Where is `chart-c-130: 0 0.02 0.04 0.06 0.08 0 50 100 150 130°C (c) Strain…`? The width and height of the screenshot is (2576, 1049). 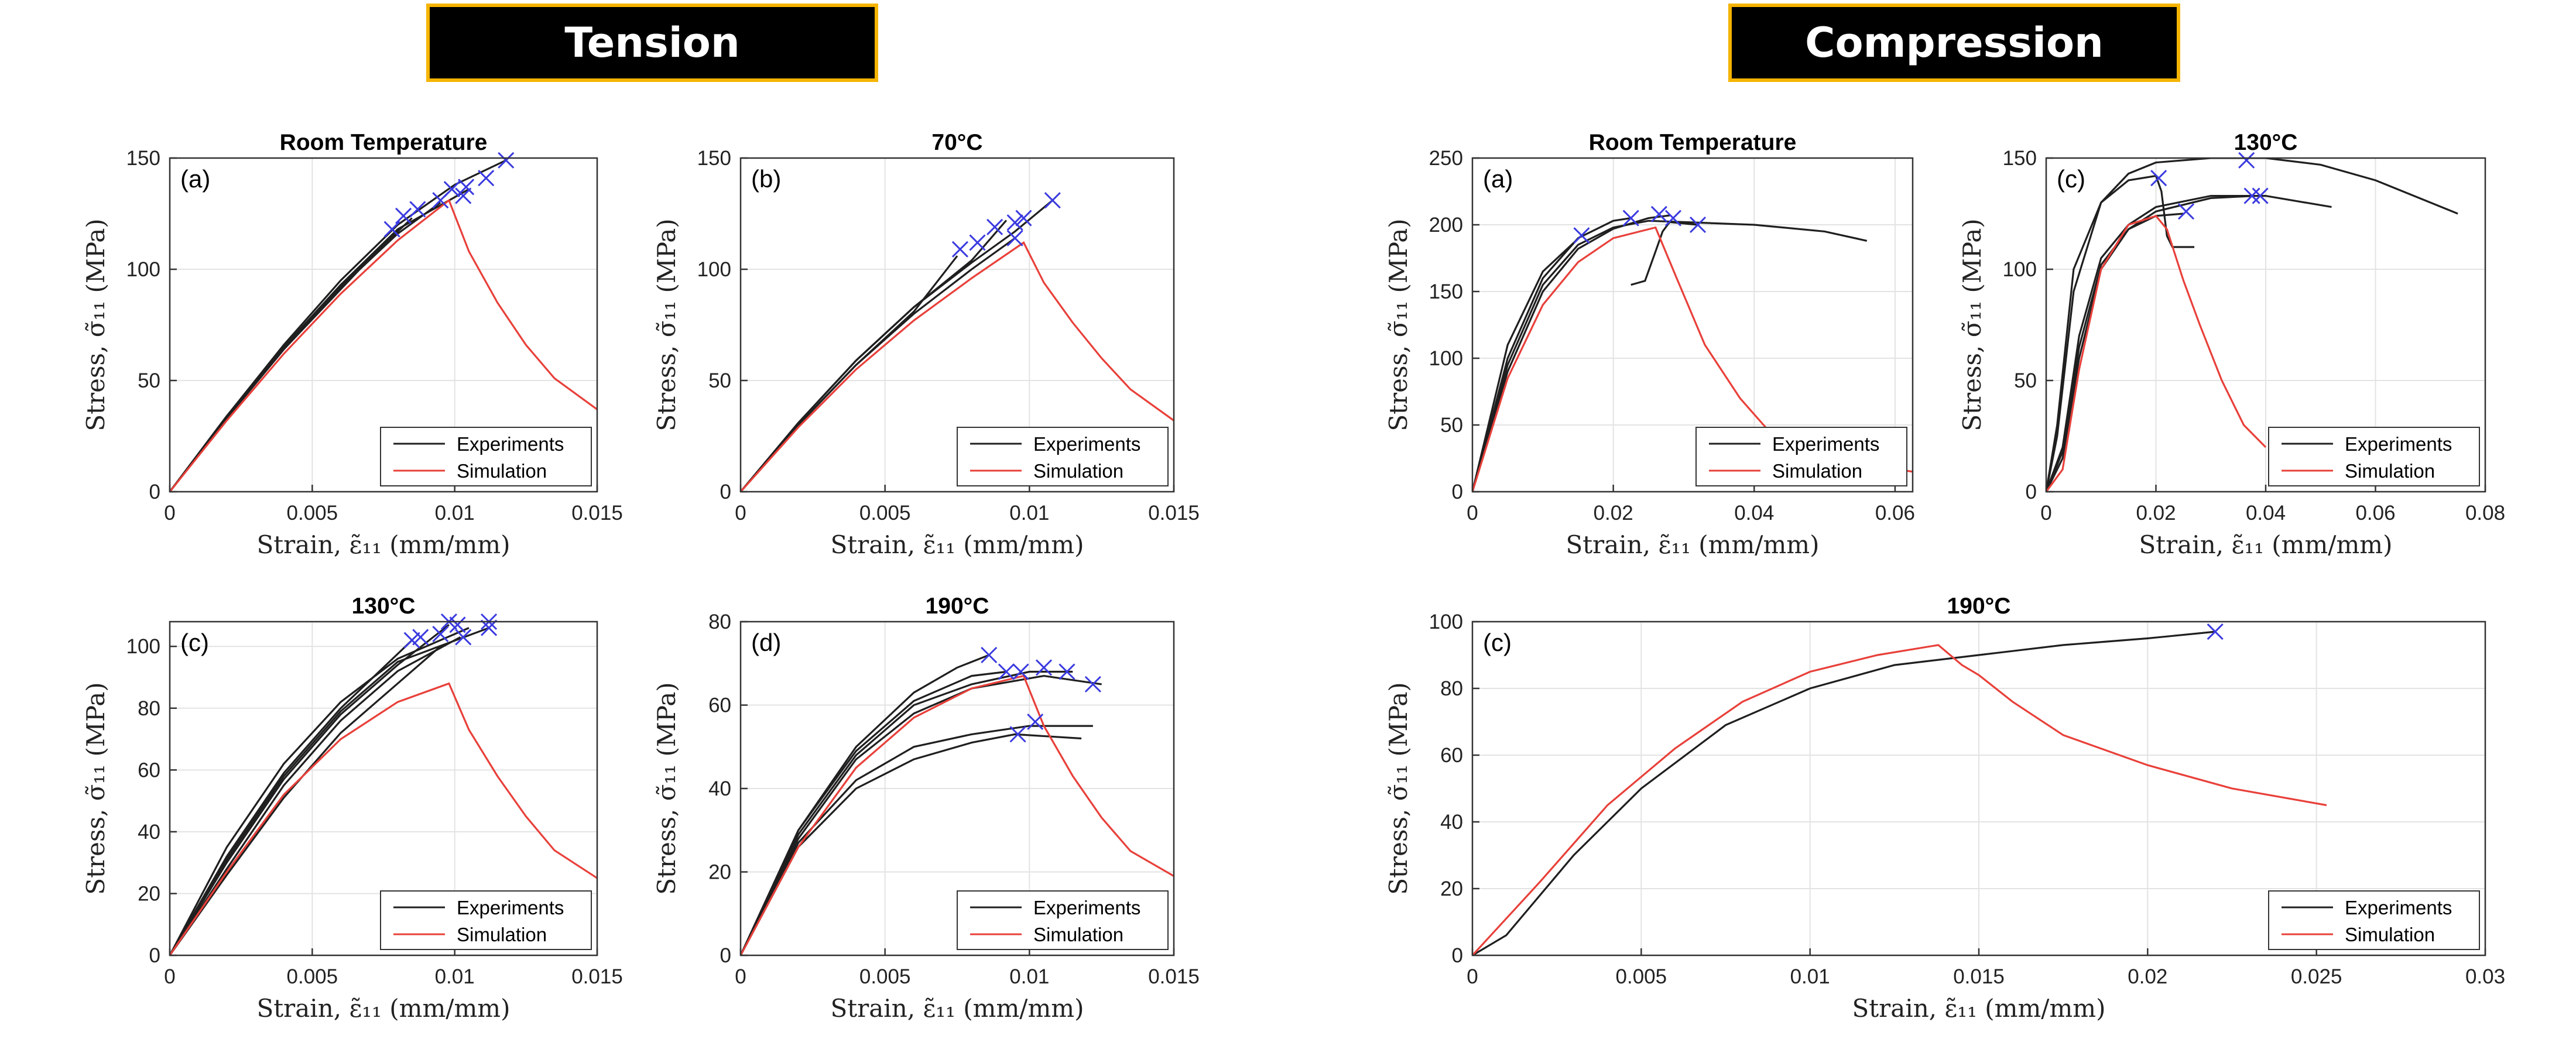
chart-c-130: 0 0.02 0.04 0.06 0.08 0 50 100 150 130°C (c) Strain… is located at coordinates (2231, 345).